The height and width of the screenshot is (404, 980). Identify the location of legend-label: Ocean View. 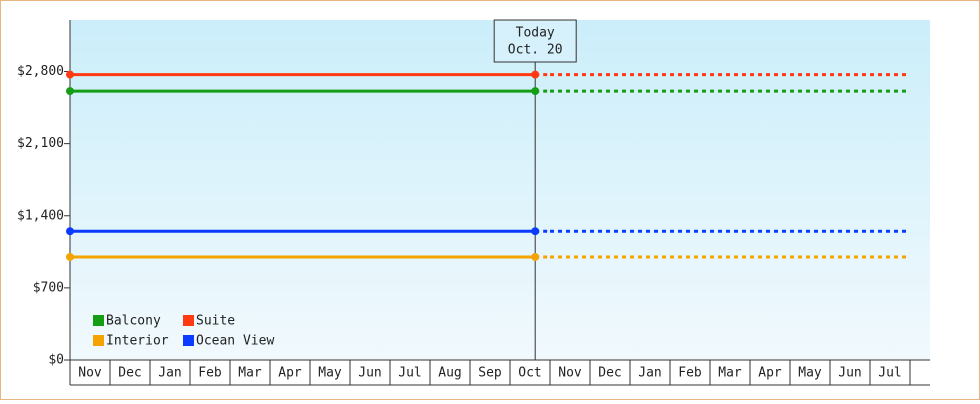
(235, 341).